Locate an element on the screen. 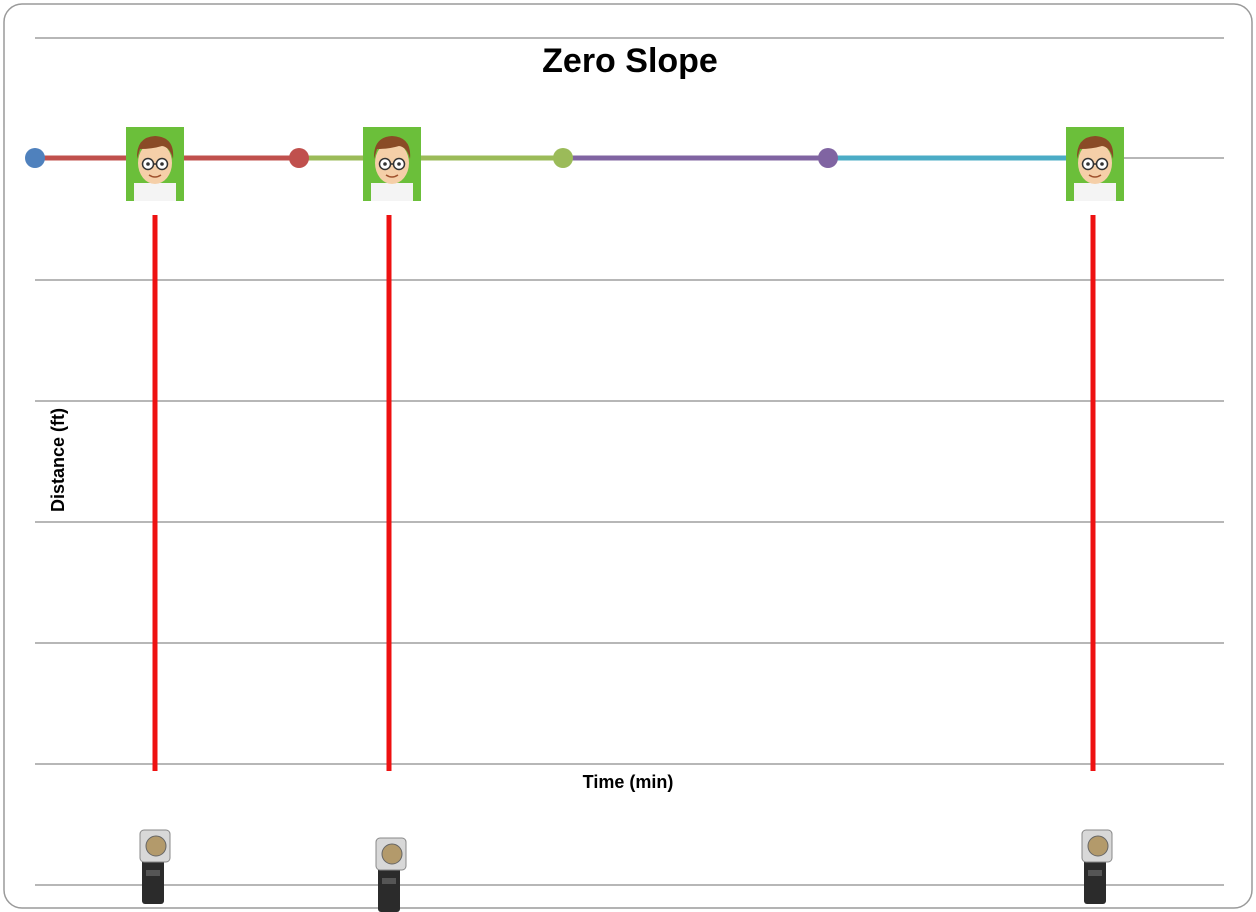 The image size is (1256, 912). x-axis-label: Time (min) is located at coordinates (628, 782).